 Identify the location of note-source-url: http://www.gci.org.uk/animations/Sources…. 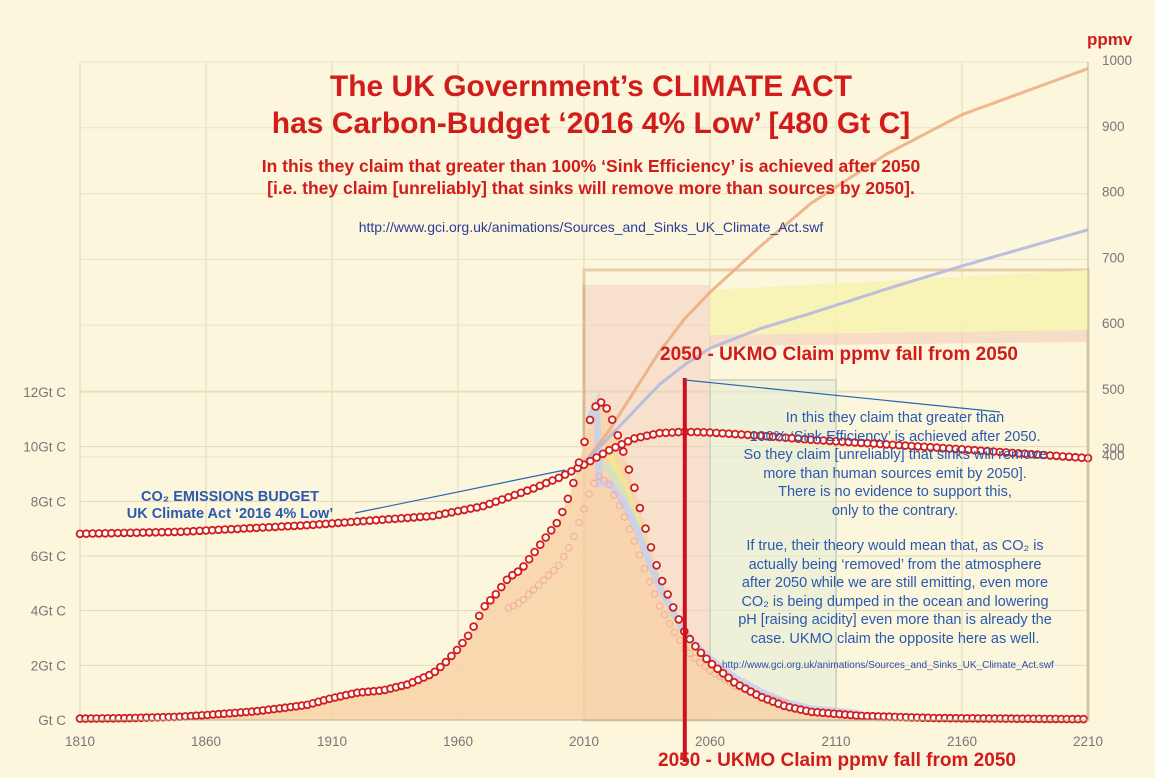
(888, 665).